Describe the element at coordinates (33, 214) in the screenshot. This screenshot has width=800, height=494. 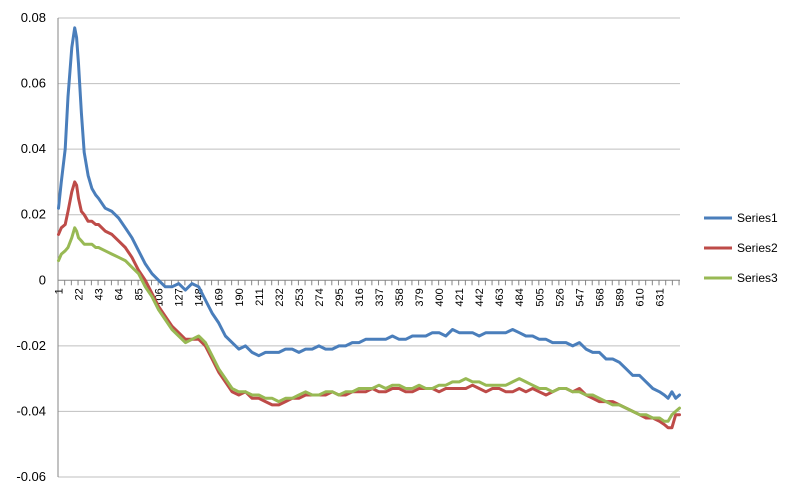
I see `y-tick-label: 0.02` at that location.